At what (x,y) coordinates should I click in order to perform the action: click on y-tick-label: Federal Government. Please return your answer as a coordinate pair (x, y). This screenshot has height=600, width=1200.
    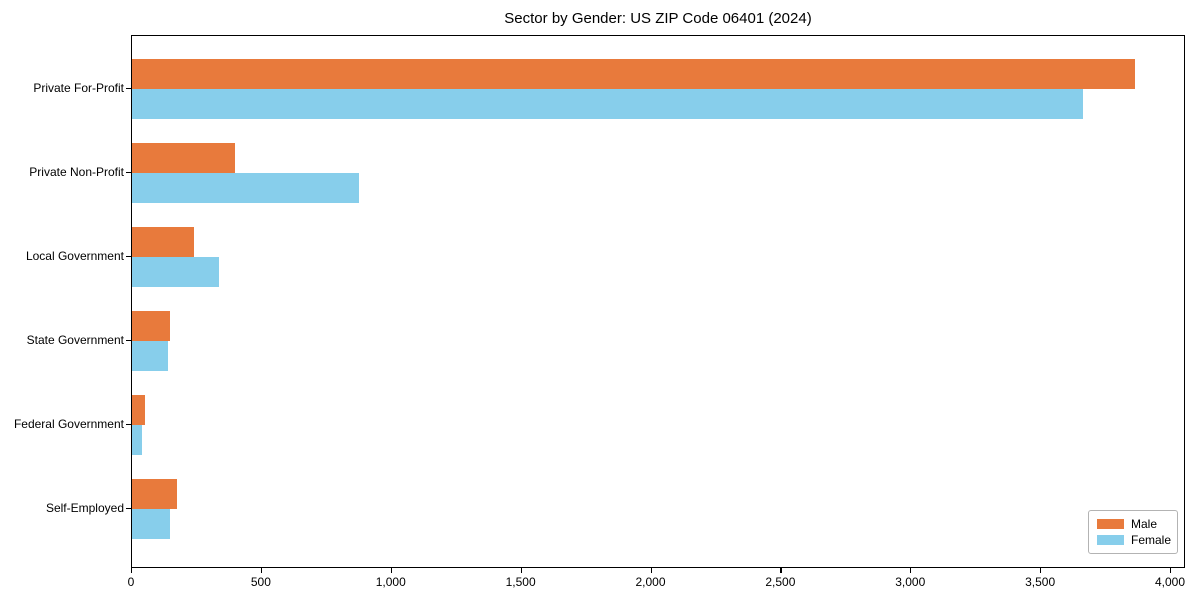
    Looking at the image, I should click on (68, 424).